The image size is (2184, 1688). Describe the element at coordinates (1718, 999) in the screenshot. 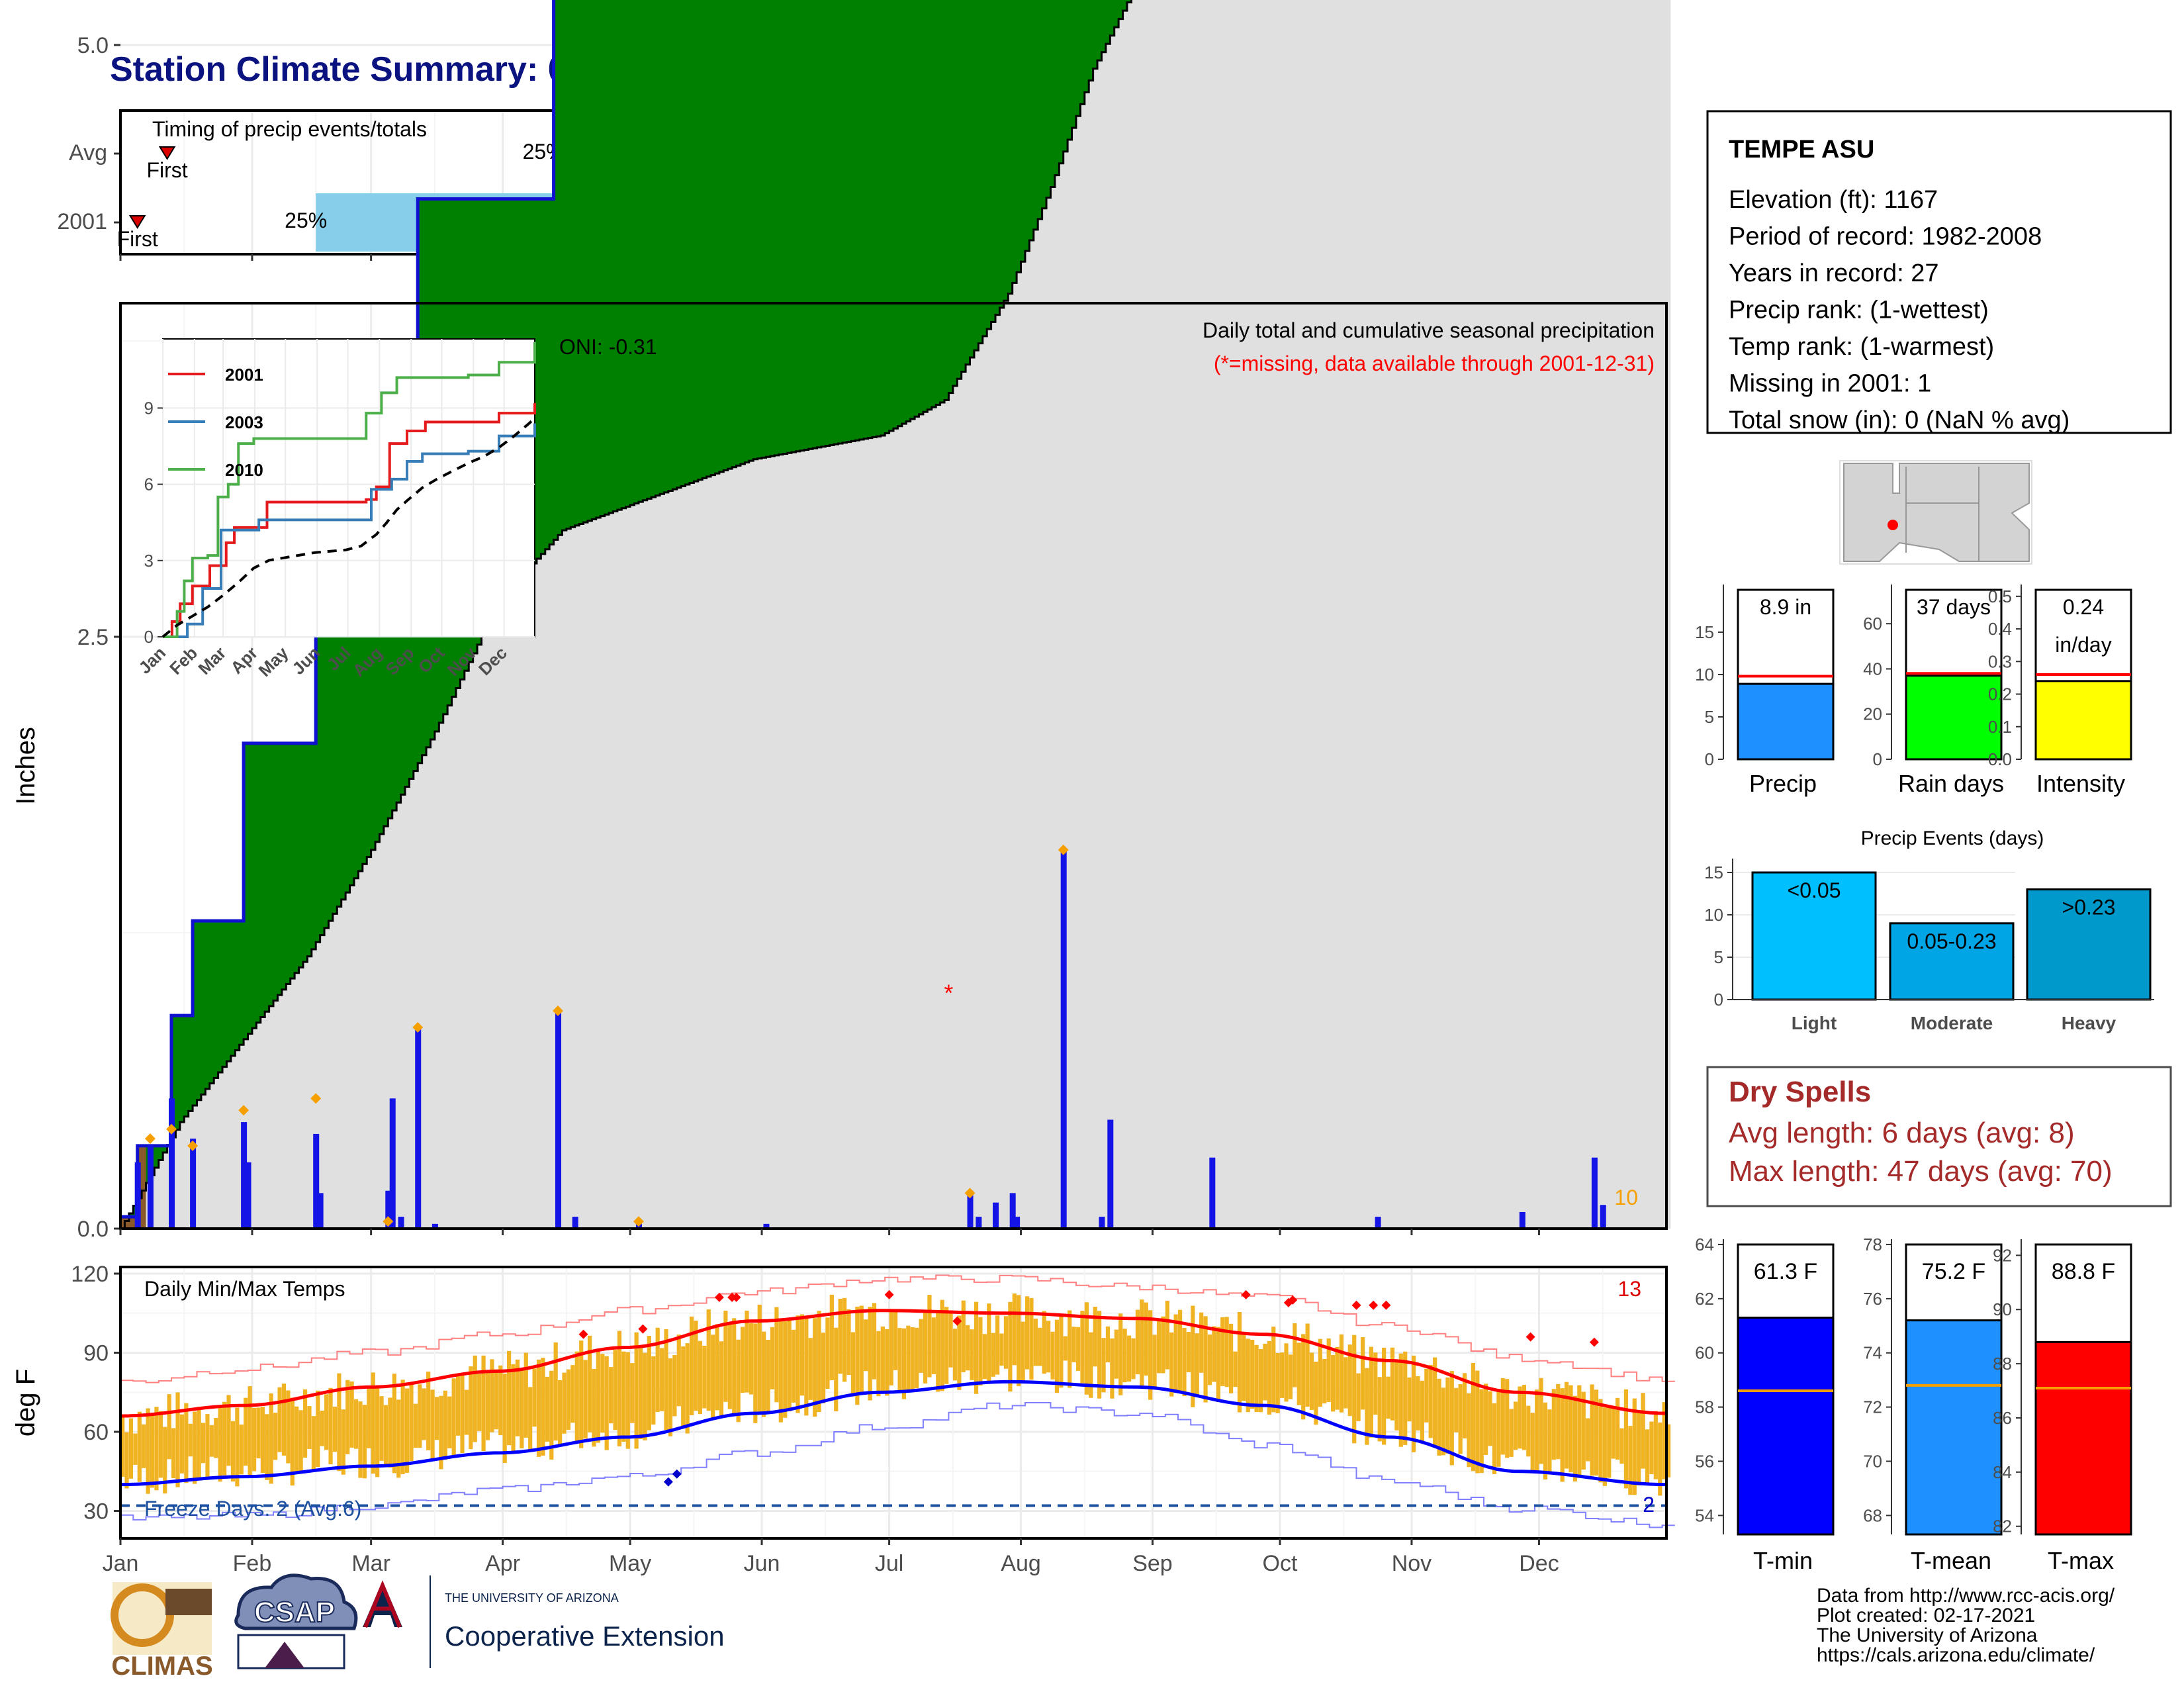

I see `events-ytick-label: 0` at that location.